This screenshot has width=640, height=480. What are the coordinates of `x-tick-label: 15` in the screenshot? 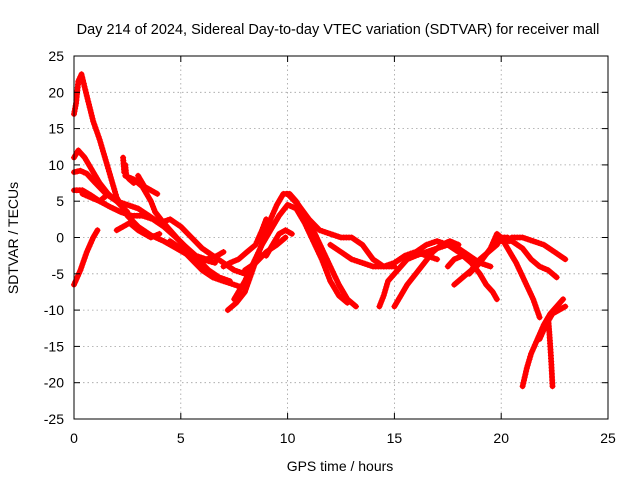 It's located at (395, 438).